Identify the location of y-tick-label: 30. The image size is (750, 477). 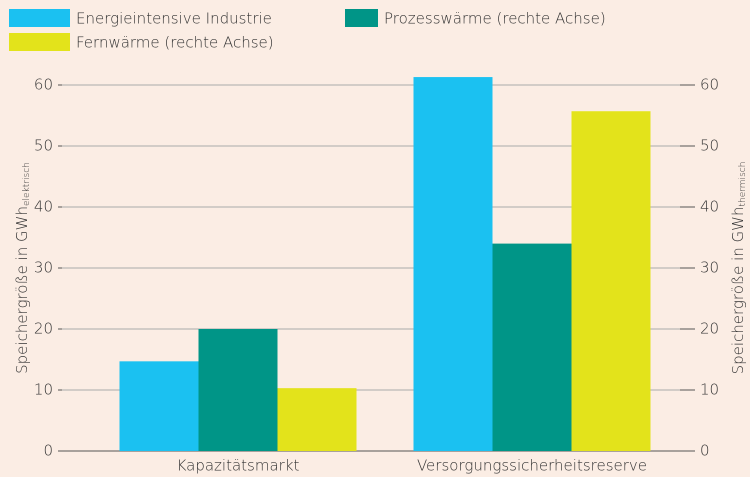
(43, 268).